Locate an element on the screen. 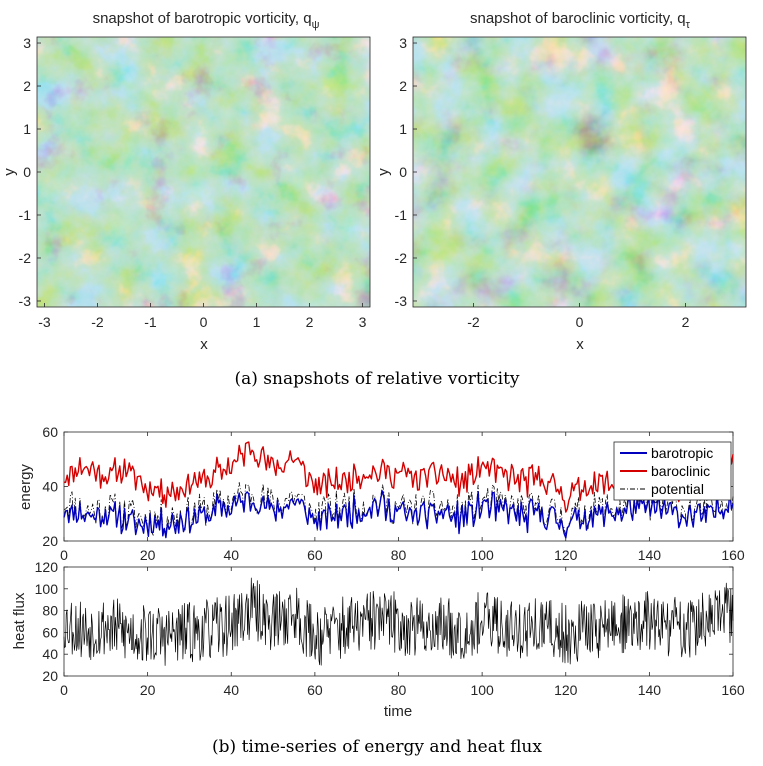 This screenshot has width=763, height=766. caption-a: (a) snapshots of relative vorticity is located at coordinates (376, 379).